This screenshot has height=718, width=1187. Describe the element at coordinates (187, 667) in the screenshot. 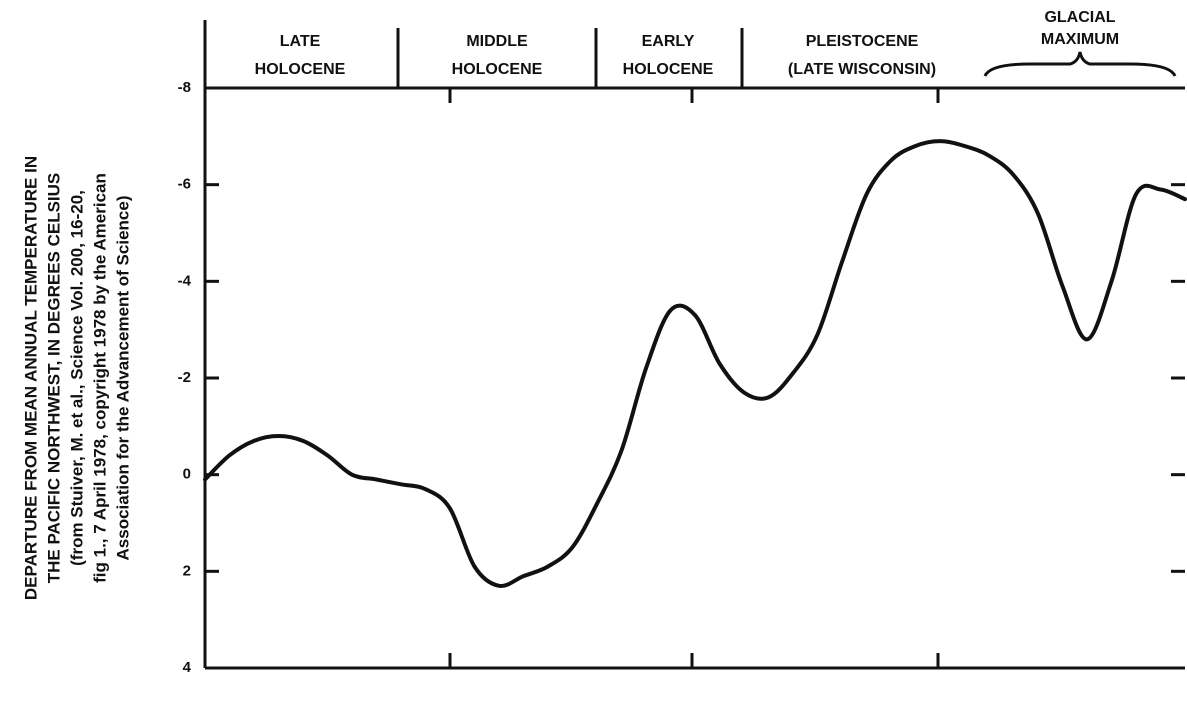

I see `y-tick-label: 4` at that location.